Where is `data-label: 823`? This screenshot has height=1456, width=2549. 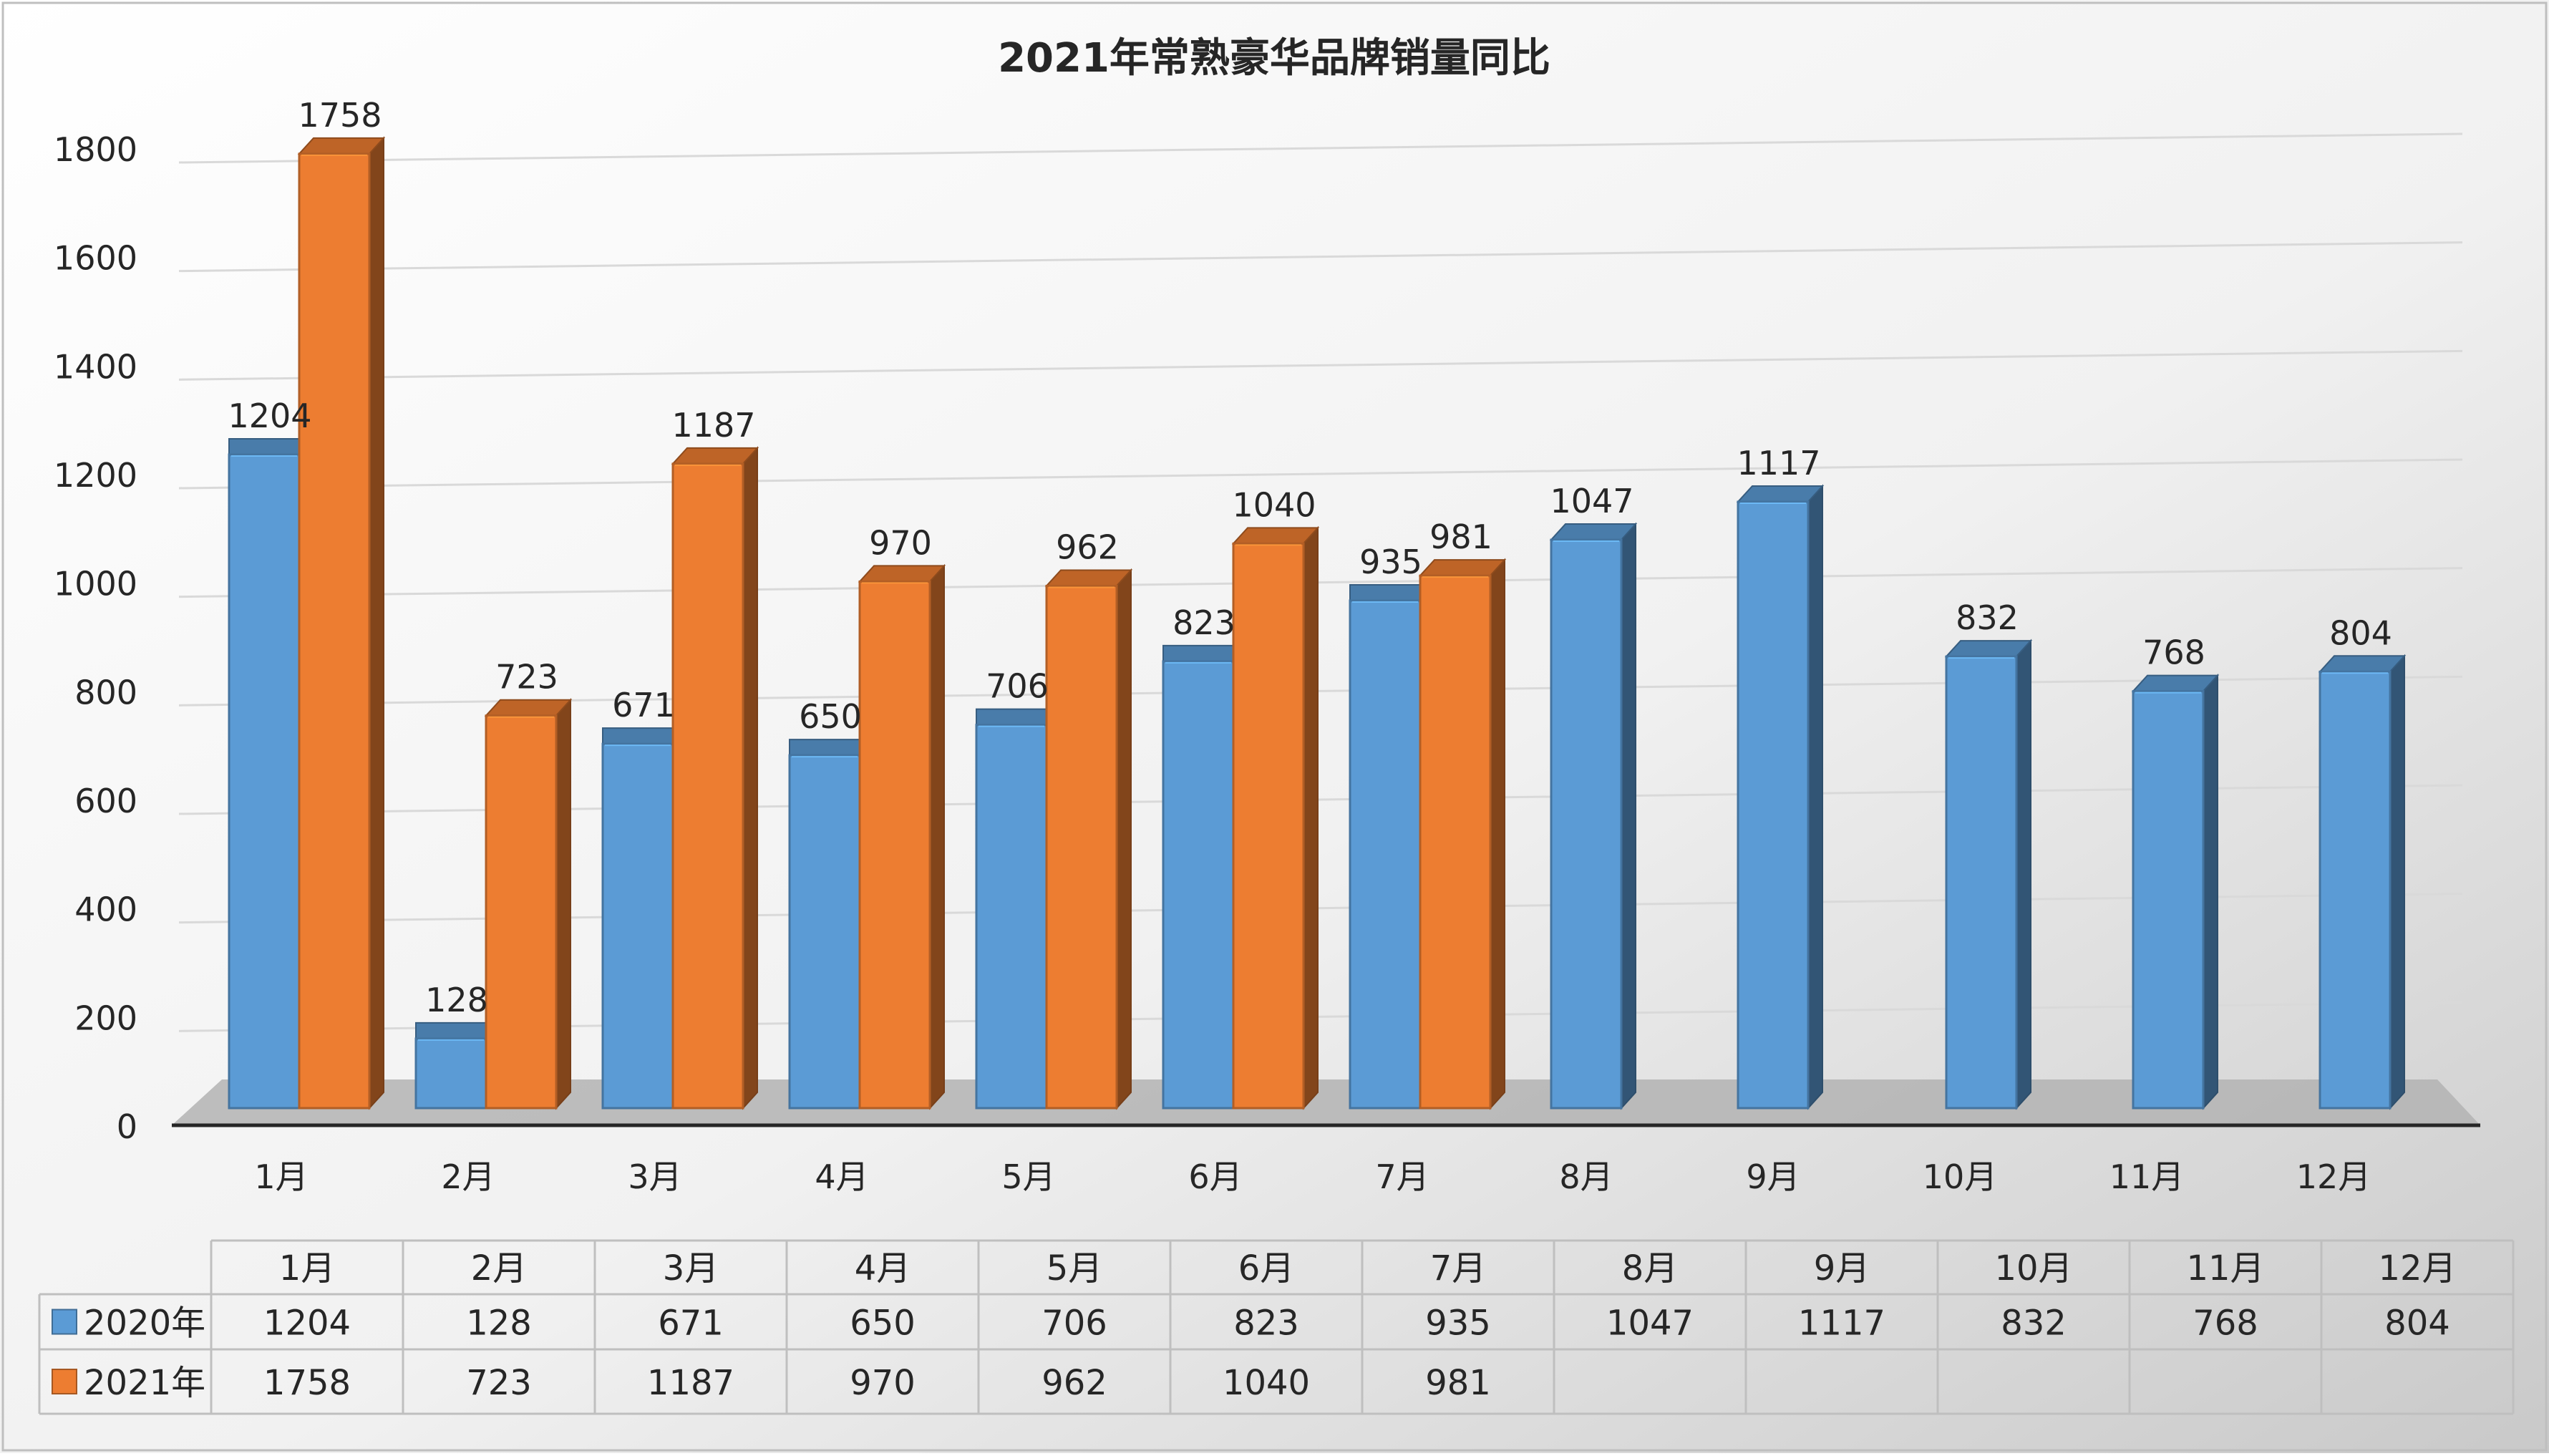 data-label: 823 is located at coordinates (1204, 622).